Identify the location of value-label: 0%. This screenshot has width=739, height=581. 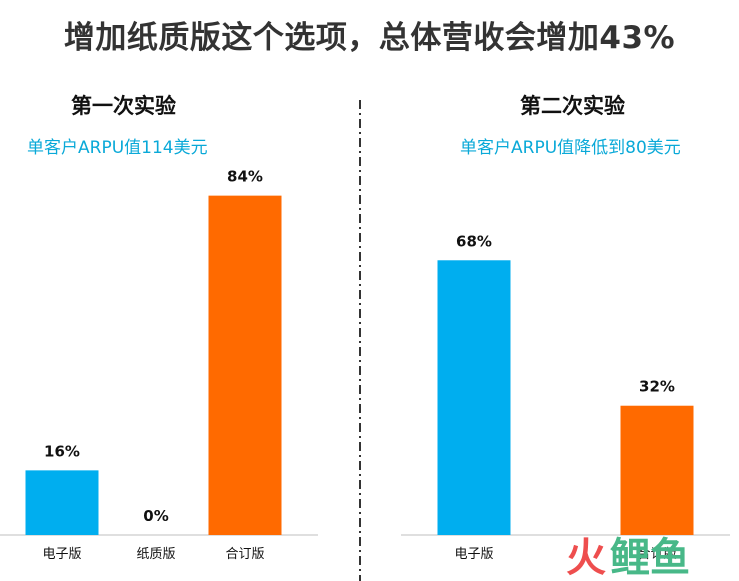
(155, 516).